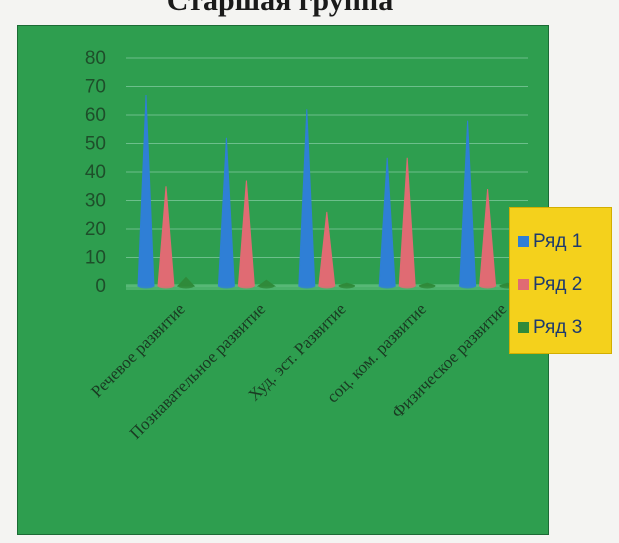 The height and width of the screenshot is (543, 619). What do you see at coordinates (558, 284) in the screenshot?
I see `legend-label-series-2: Ряд 2` at bounding box center [558, 284].